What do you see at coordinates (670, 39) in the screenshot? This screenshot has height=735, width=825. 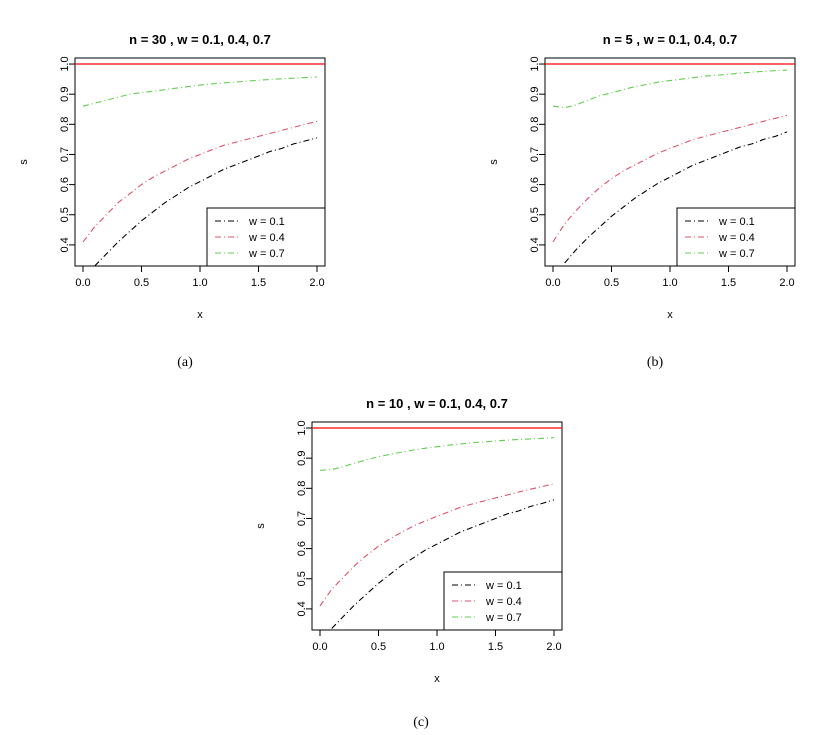 I see `chart-title: n = 5 , w = 0.1, 0.4, 0.7` at bounding box center [670, 39].